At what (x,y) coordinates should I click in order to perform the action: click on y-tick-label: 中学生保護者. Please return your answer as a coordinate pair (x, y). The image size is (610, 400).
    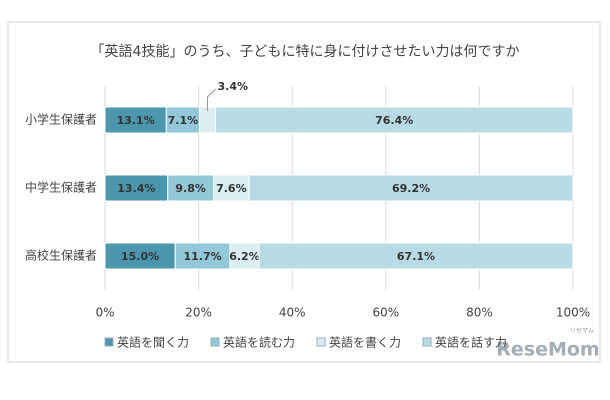
    Looking at the image, I should click on (61, 187).